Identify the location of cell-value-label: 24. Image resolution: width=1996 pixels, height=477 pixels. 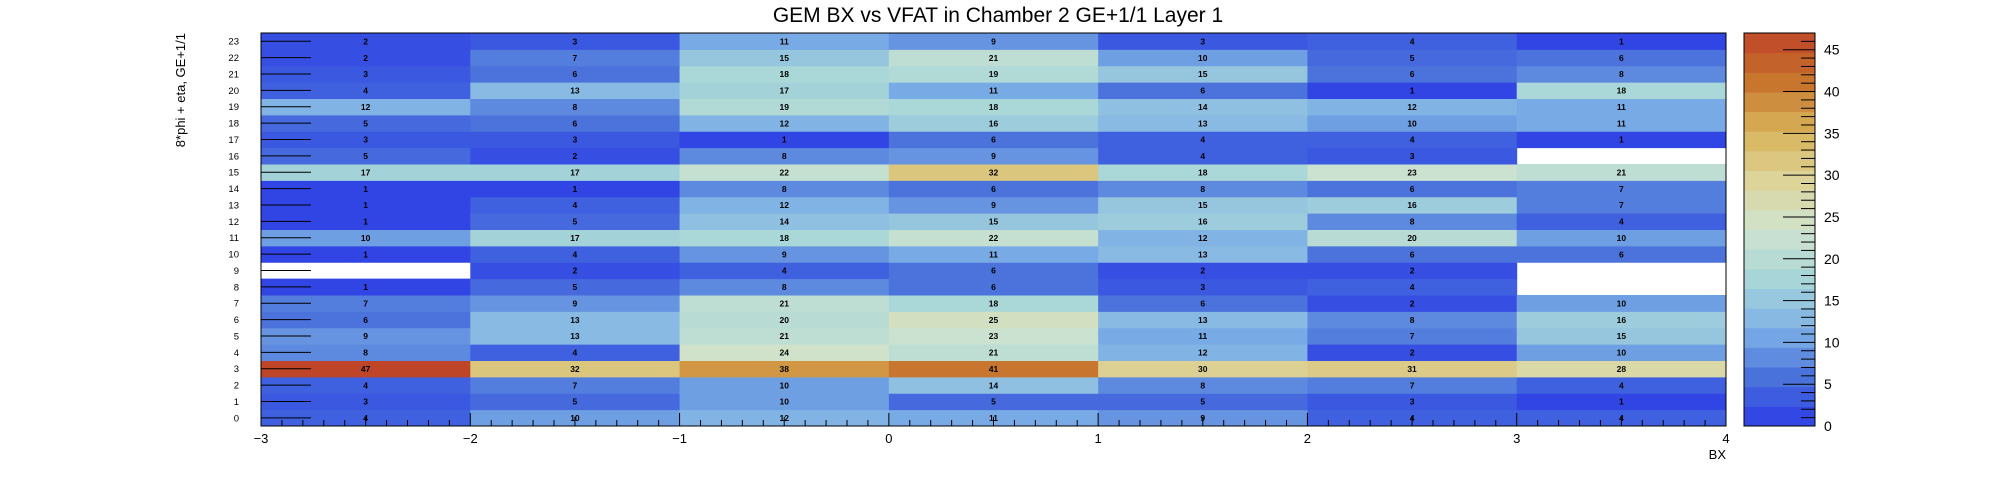
(784, 353).